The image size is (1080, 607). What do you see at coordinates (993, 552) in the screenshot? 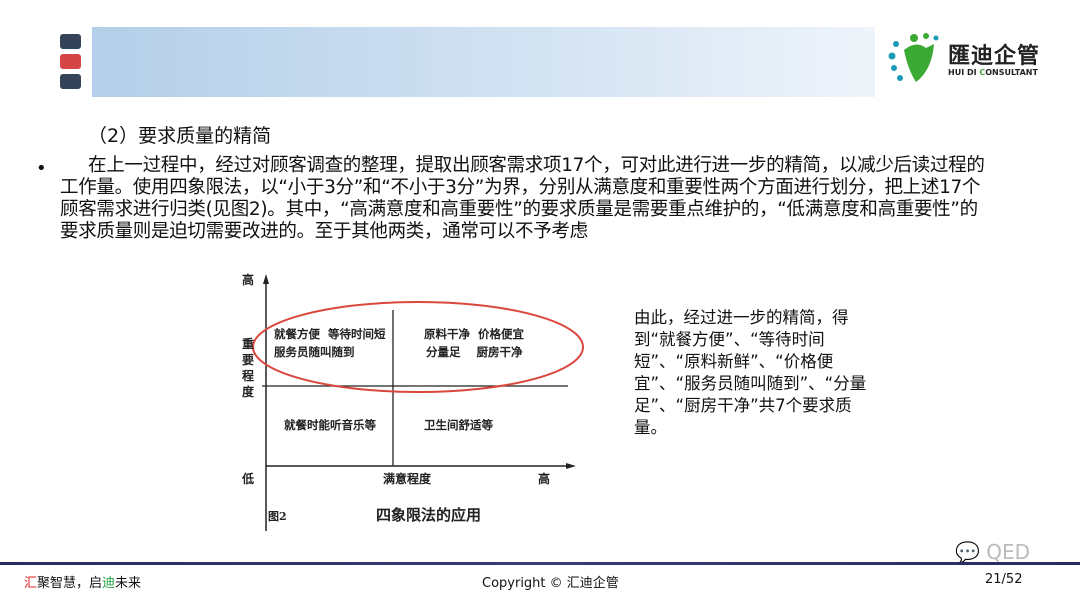
I see `watermark: 💬 QED` at bounding box center [993, 552].